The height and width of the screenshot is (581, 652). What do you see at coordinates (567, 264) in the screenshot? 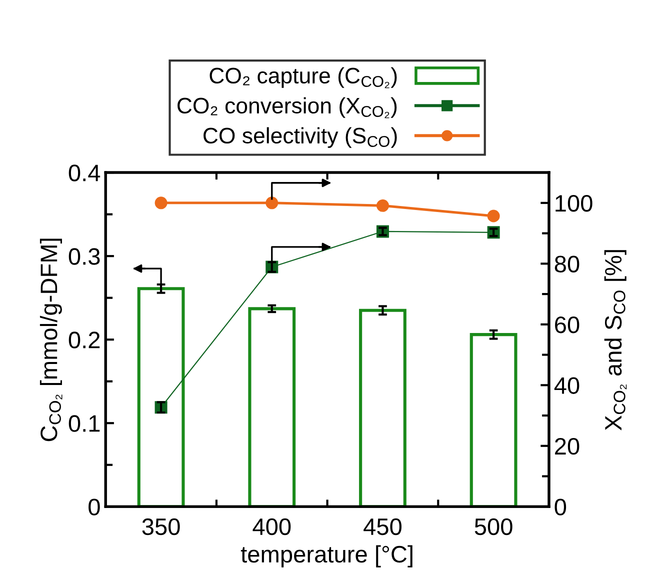
I see `y2-tick-label: 80` at bounding box center [567, 264].